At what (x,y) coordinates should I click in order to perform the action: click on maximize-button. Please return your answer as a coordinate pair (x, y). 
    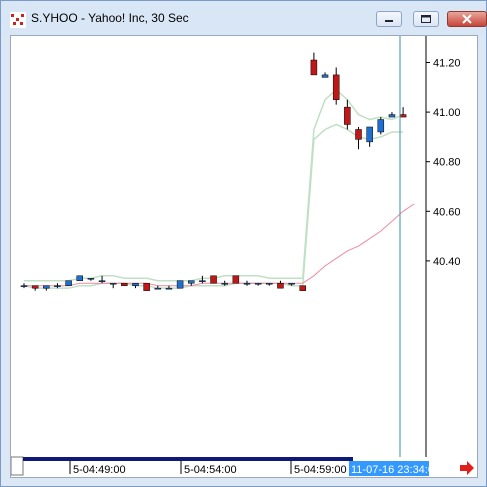
    Looking at the image, I should click on (426, 19).